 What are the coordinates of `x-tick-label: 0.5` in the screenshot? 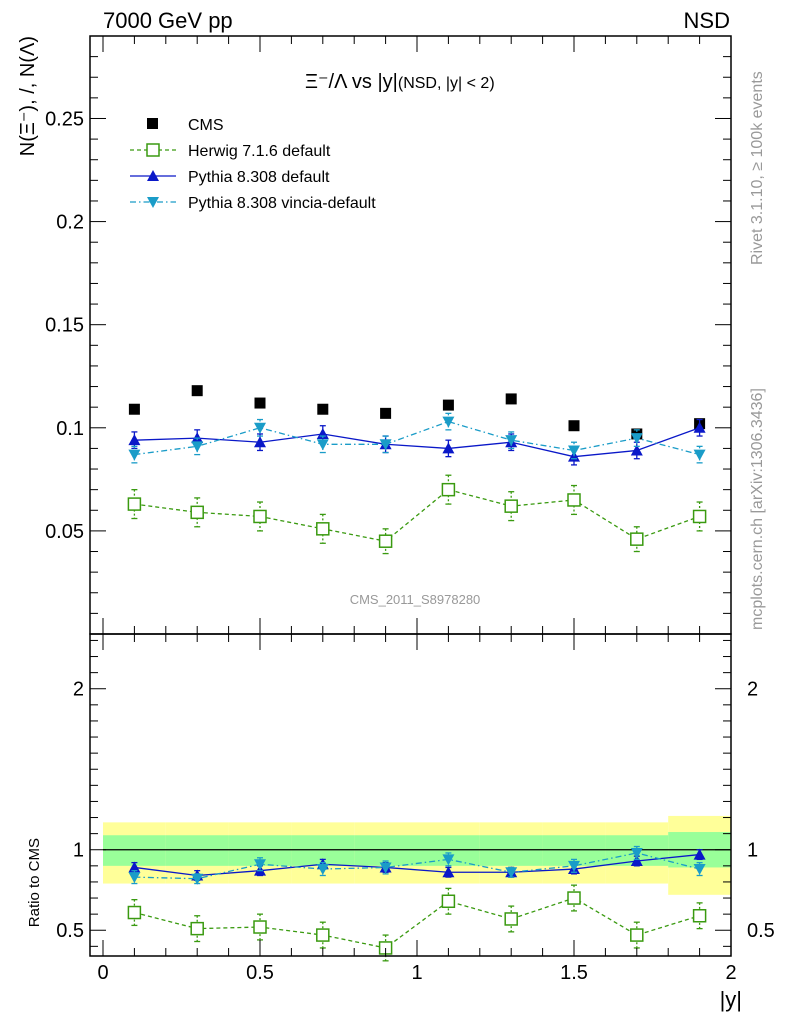 It's located at (260, 973).